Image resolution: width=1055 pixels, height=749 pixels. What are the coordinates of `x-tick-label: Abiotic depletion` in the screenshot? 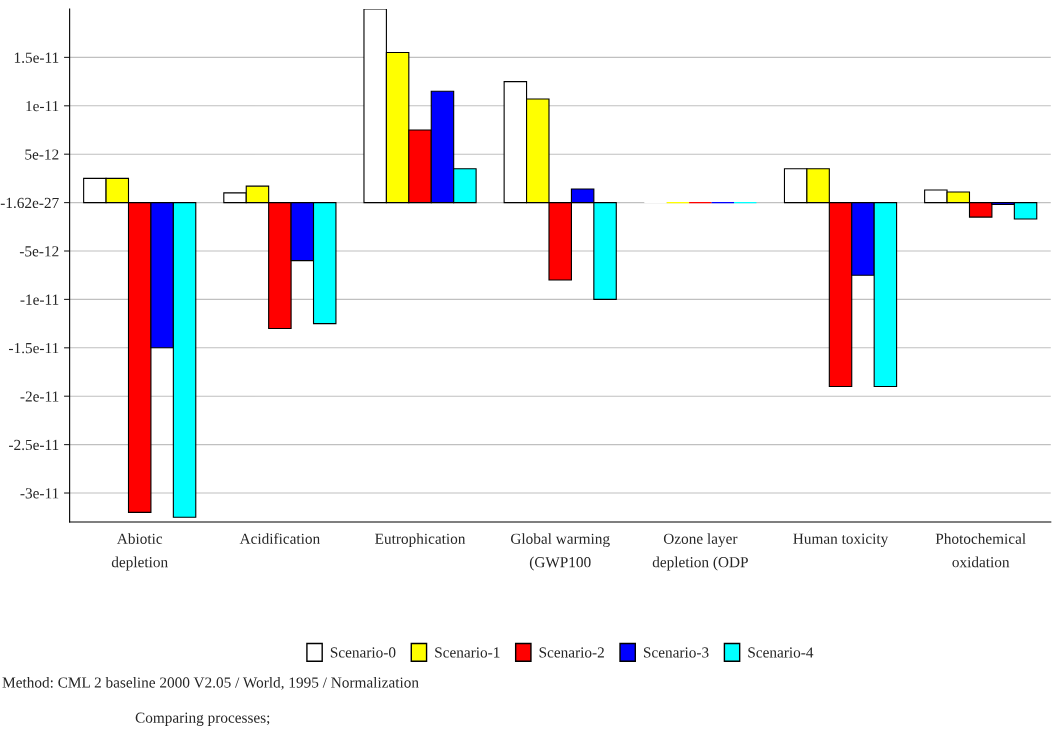 It's located at (139, 552).